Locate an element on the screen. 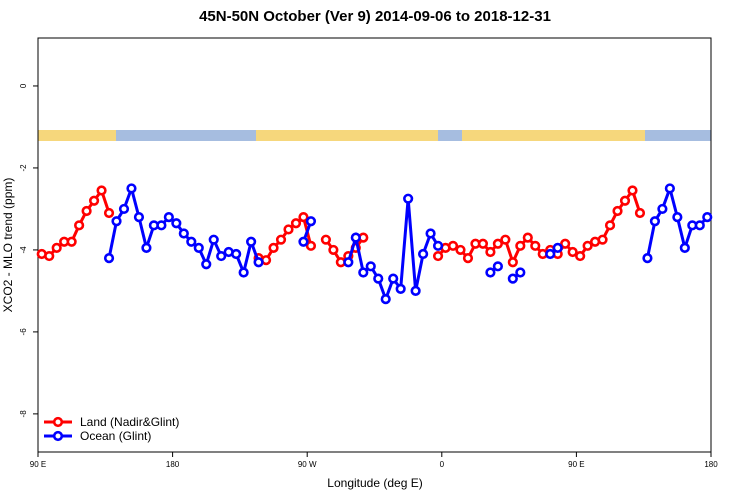 The image size is (750, 500). legend-marker is located at coordinates (58, 422).